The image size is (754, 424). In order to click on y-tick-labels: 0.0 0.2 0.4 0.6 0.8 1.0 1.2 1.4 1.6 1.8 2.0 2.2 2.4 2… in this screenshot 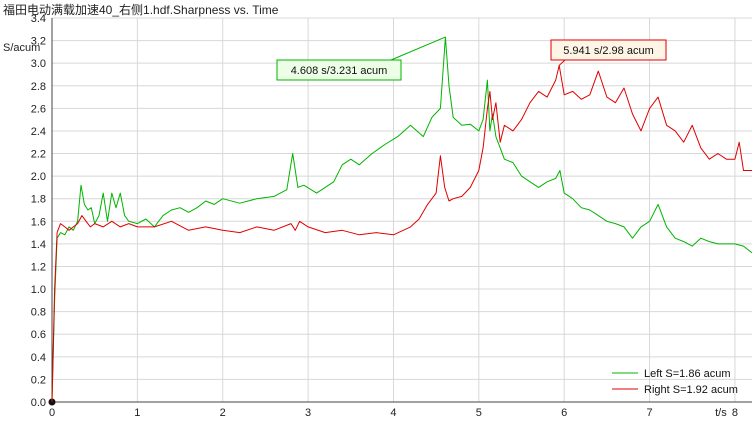, I will do `click(38, 211)`.